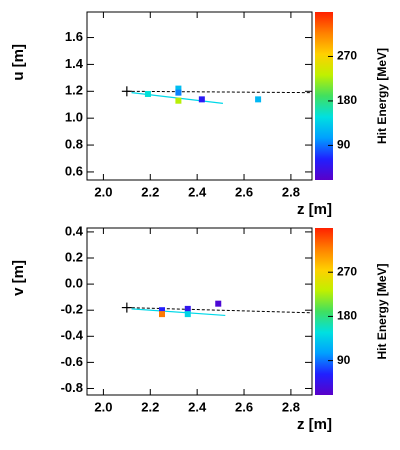 This screenshot has width=400, height=450. Describe the element at coordinates (74, 90) in the screenshot. I see `y-tick-label: 1.2` at that location.